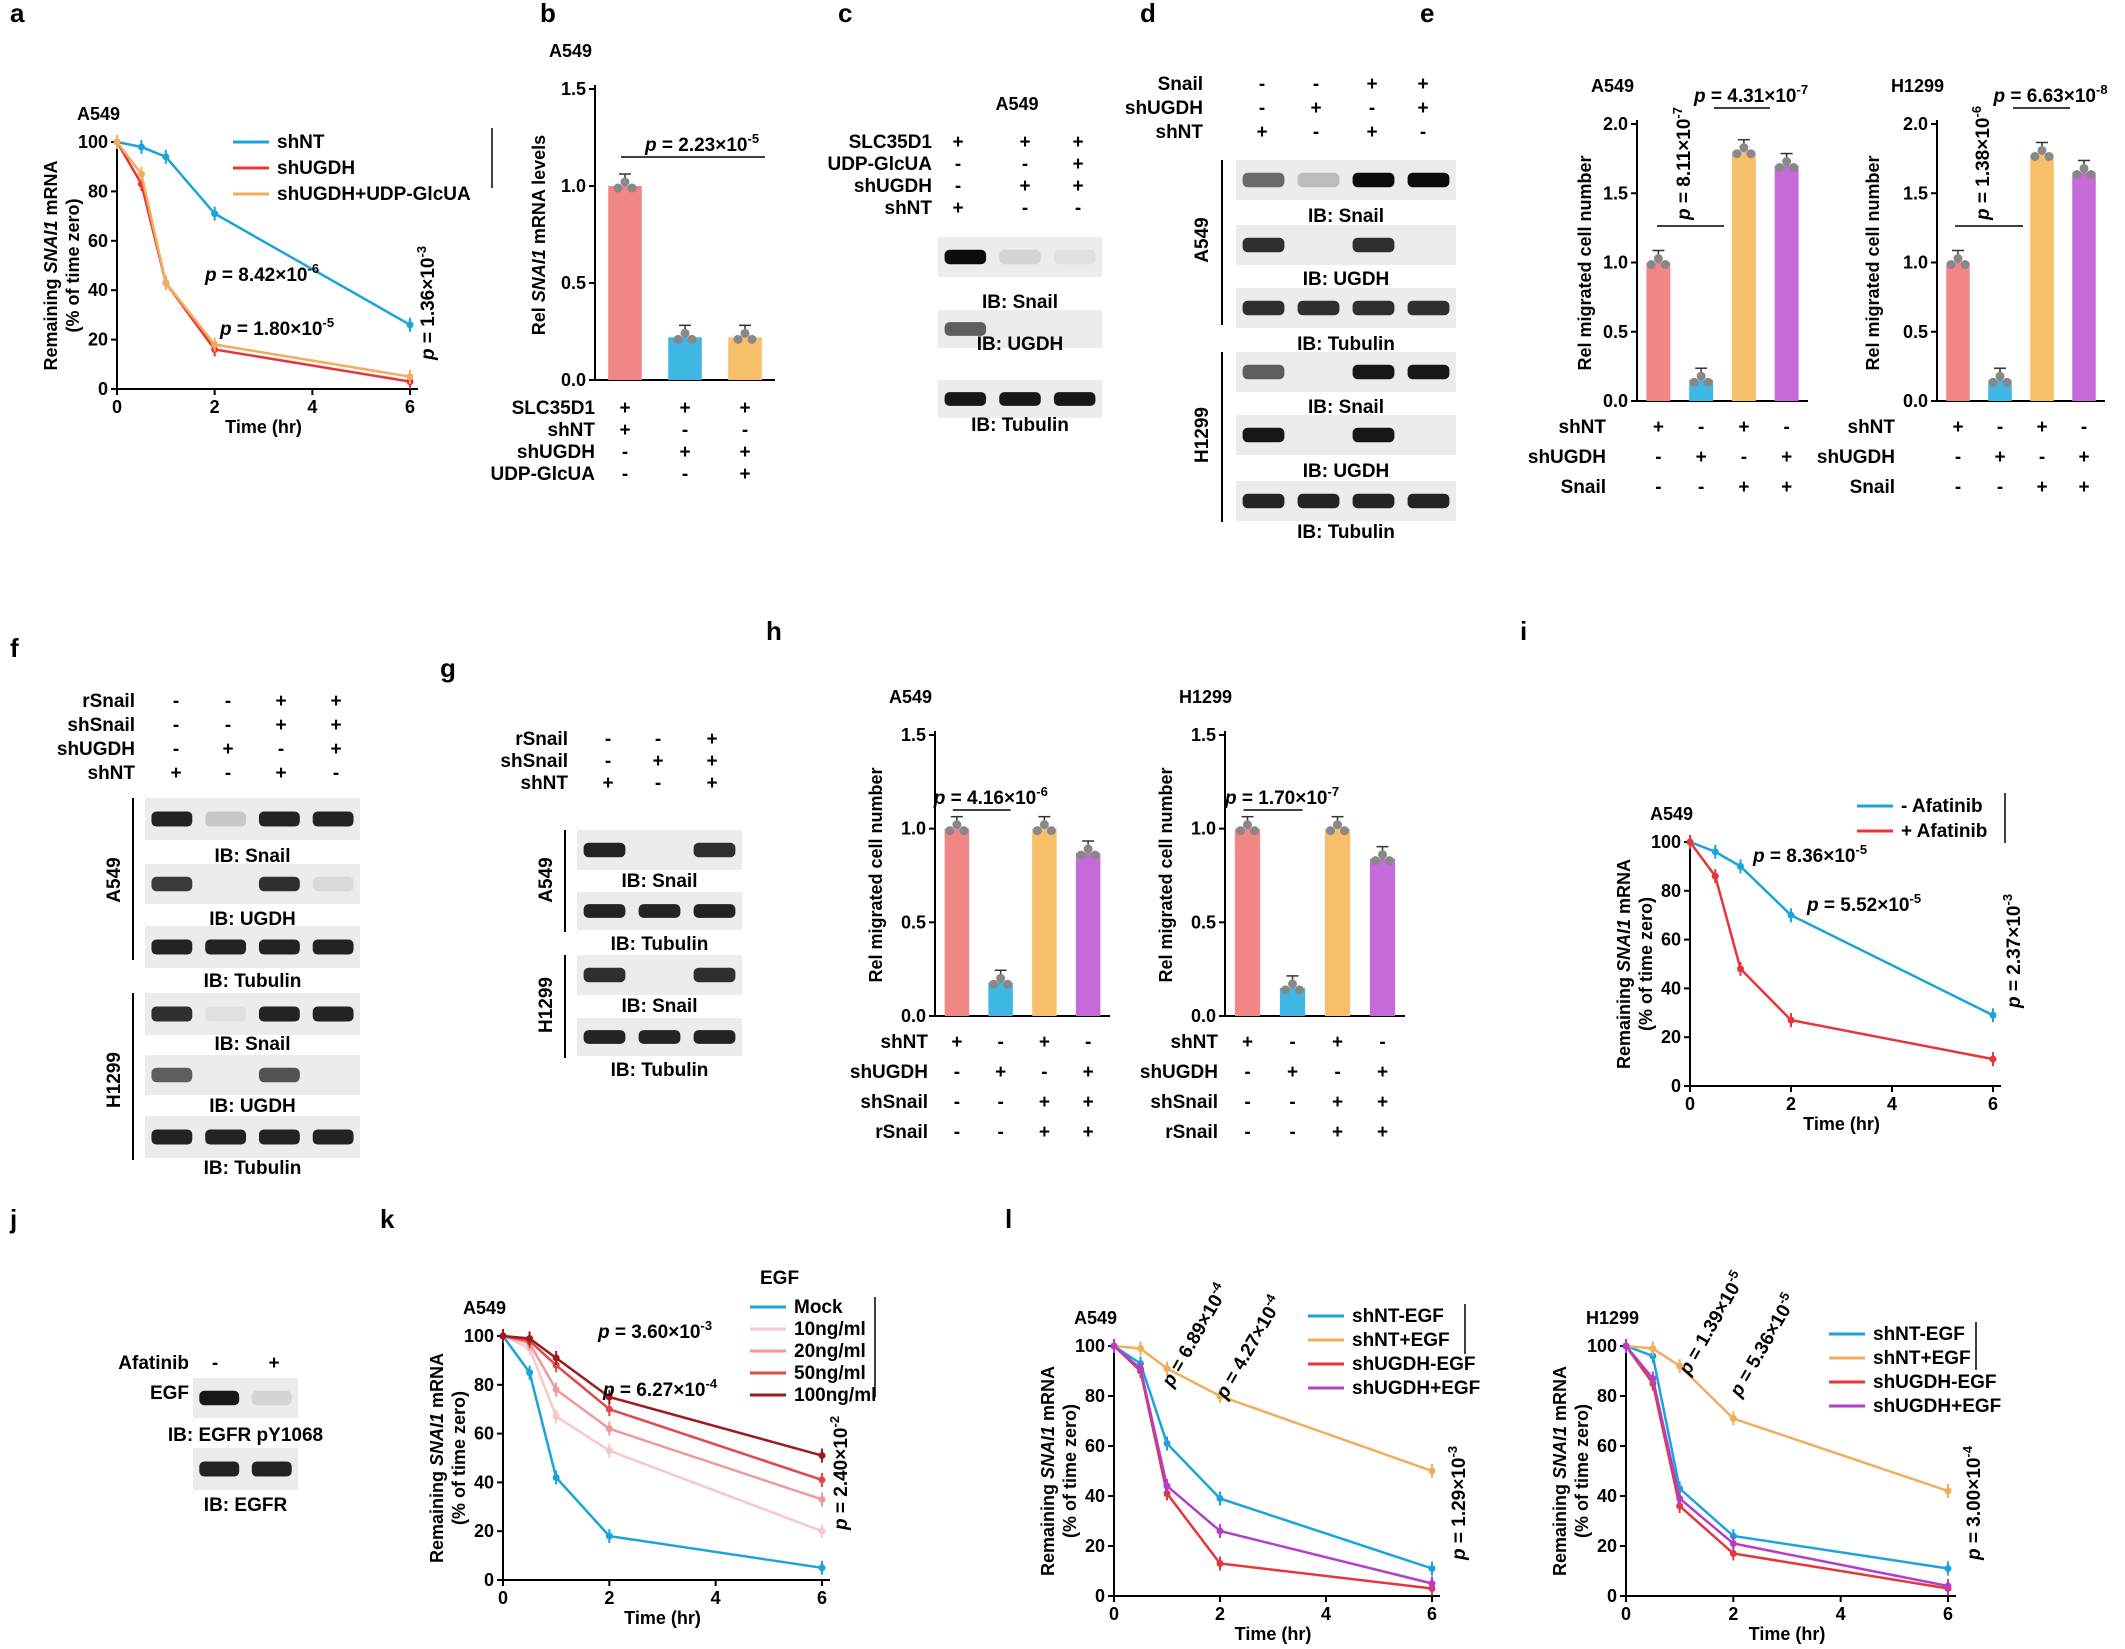  What do you see at coordinates (73, 265) in the screenshot?
I see `y-axis-label-unit: (% of time zero)` at bounding box center [73, 265].